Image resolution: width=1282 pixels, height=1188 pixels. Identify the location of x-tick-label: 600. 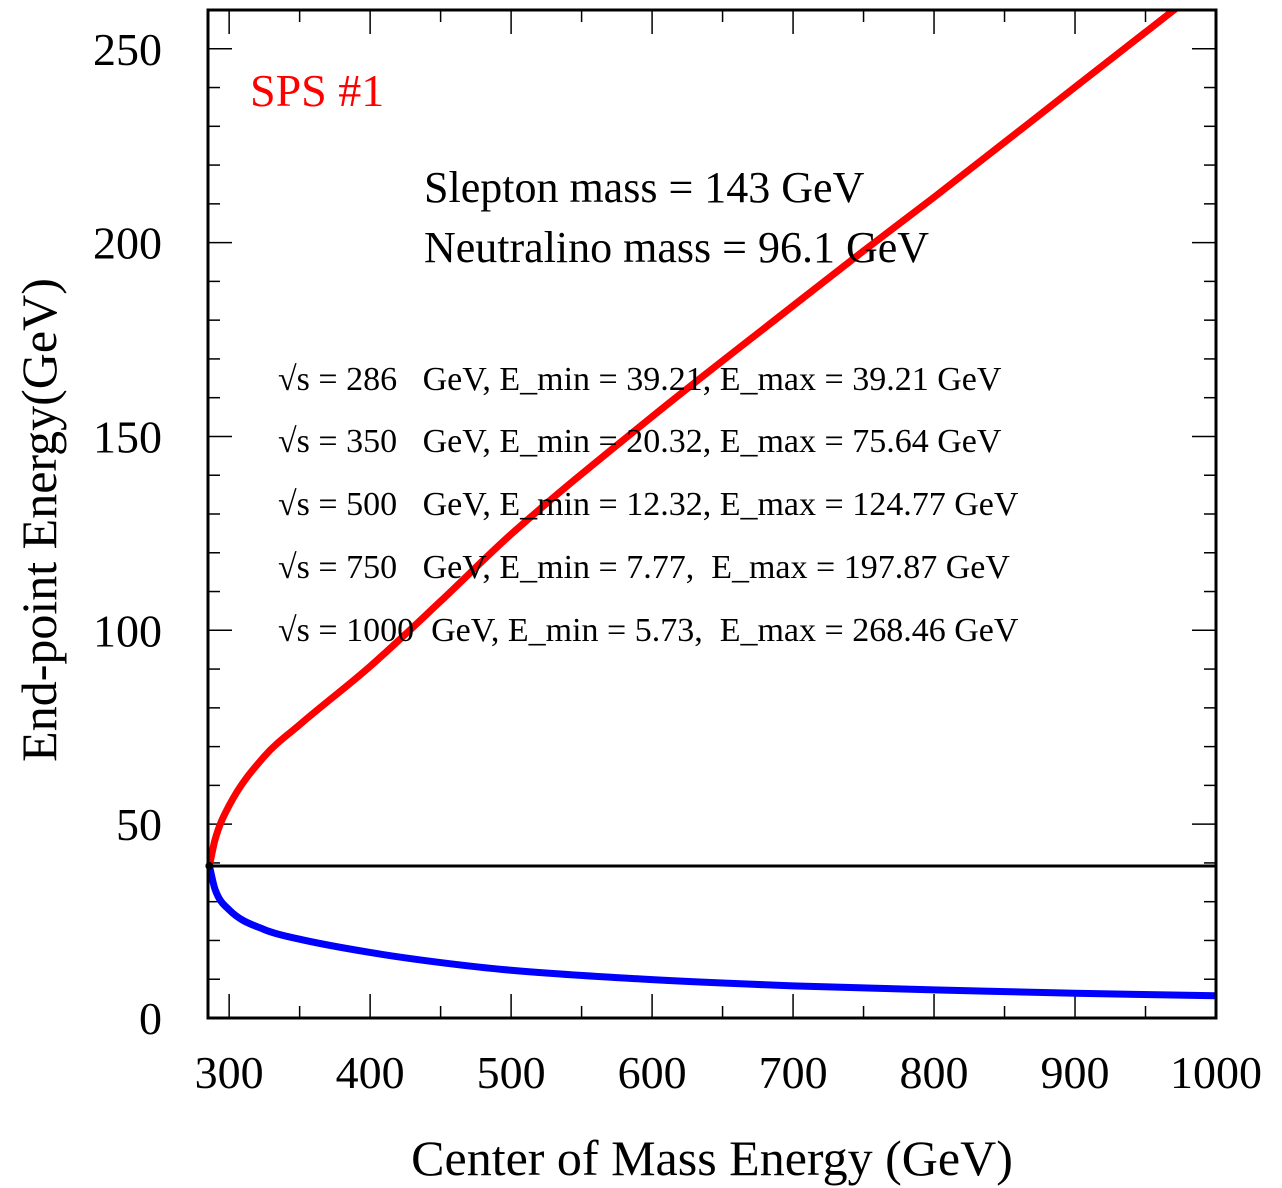
(652, 1072).